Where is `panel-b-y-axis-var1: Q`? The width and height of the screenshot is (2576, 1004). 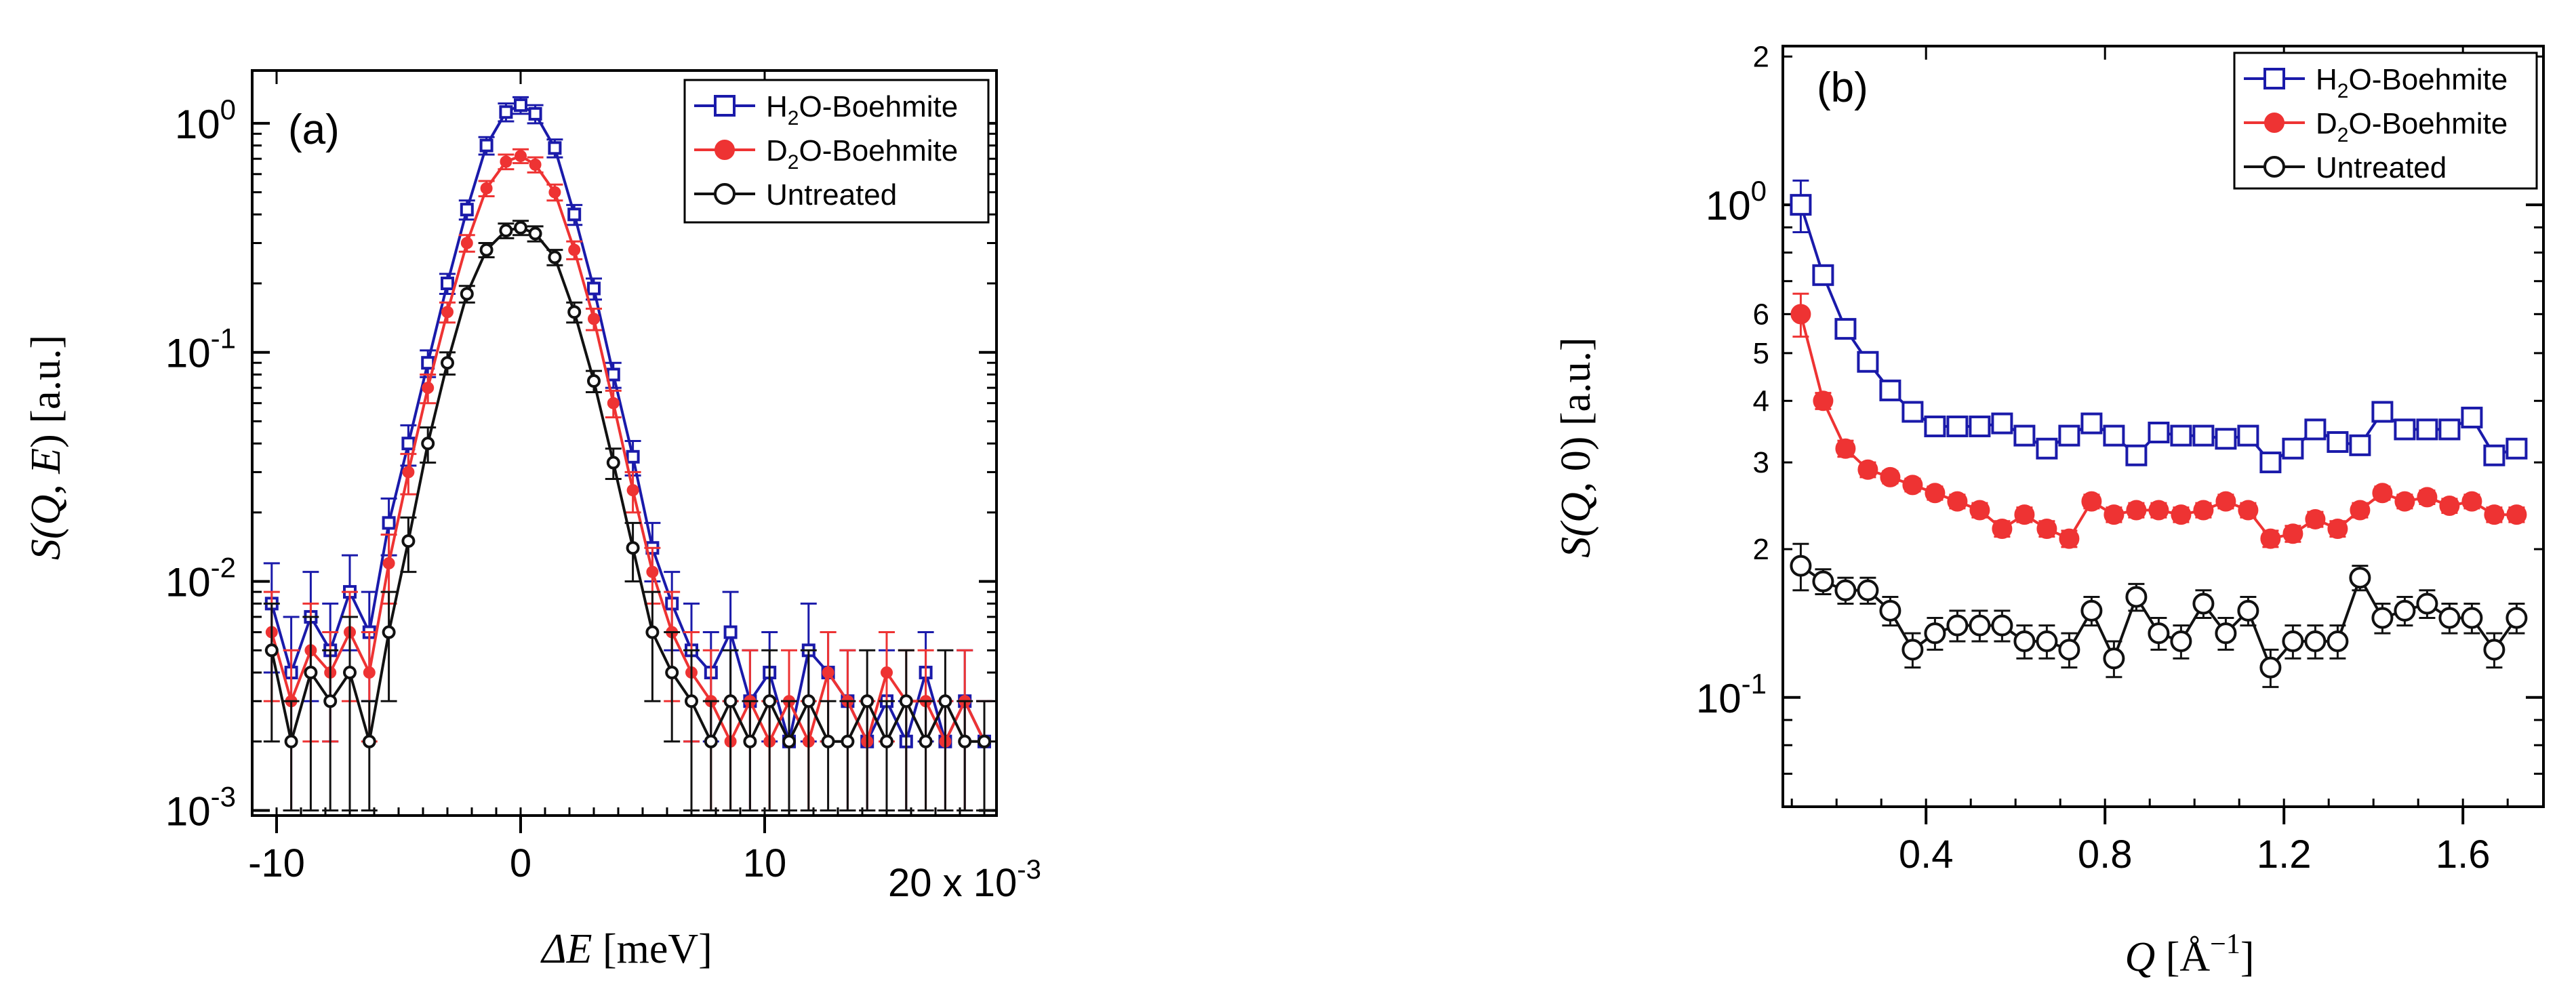 panel-b-y-axis-var1: Q is located at coordinates (1576, 507).